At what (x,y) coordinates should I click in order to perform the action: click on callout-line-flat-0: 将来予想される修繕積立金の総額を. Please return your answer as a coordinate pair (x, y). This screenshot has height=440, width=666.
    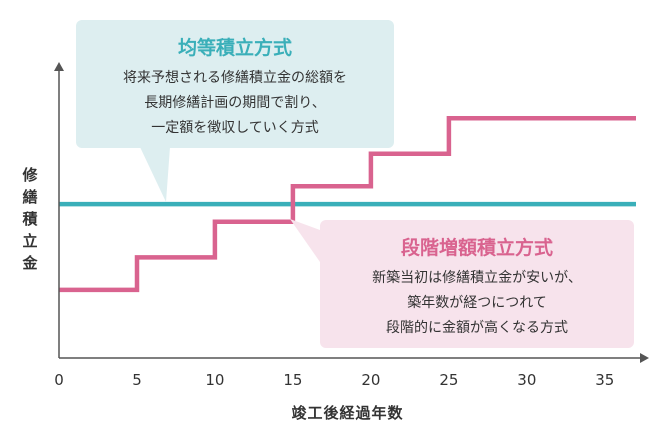
    Looking at the image, I should click on (235, 78).